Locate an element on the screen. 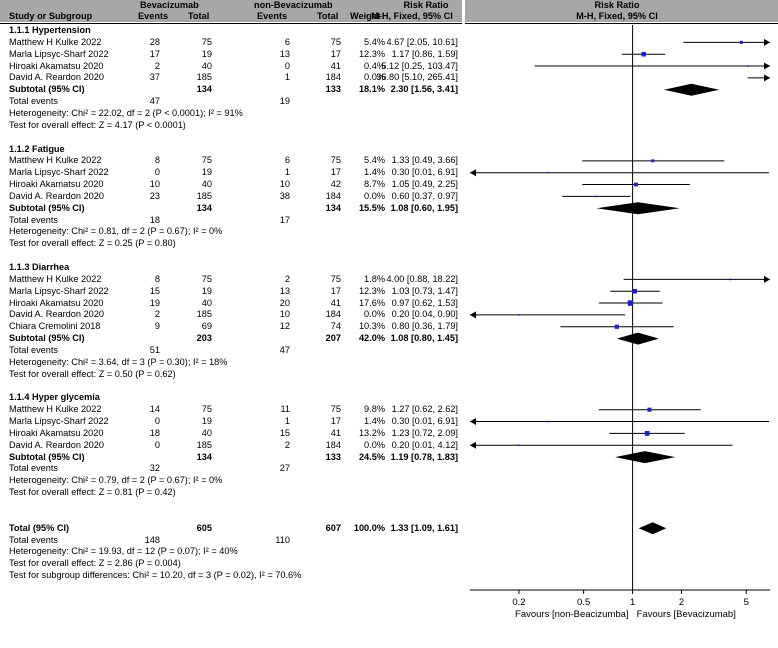 Image resolution: width=778 pixels, height=648 pixels. study-label: Chiara Cremolini 2018 is located at coordinates (55, 326).